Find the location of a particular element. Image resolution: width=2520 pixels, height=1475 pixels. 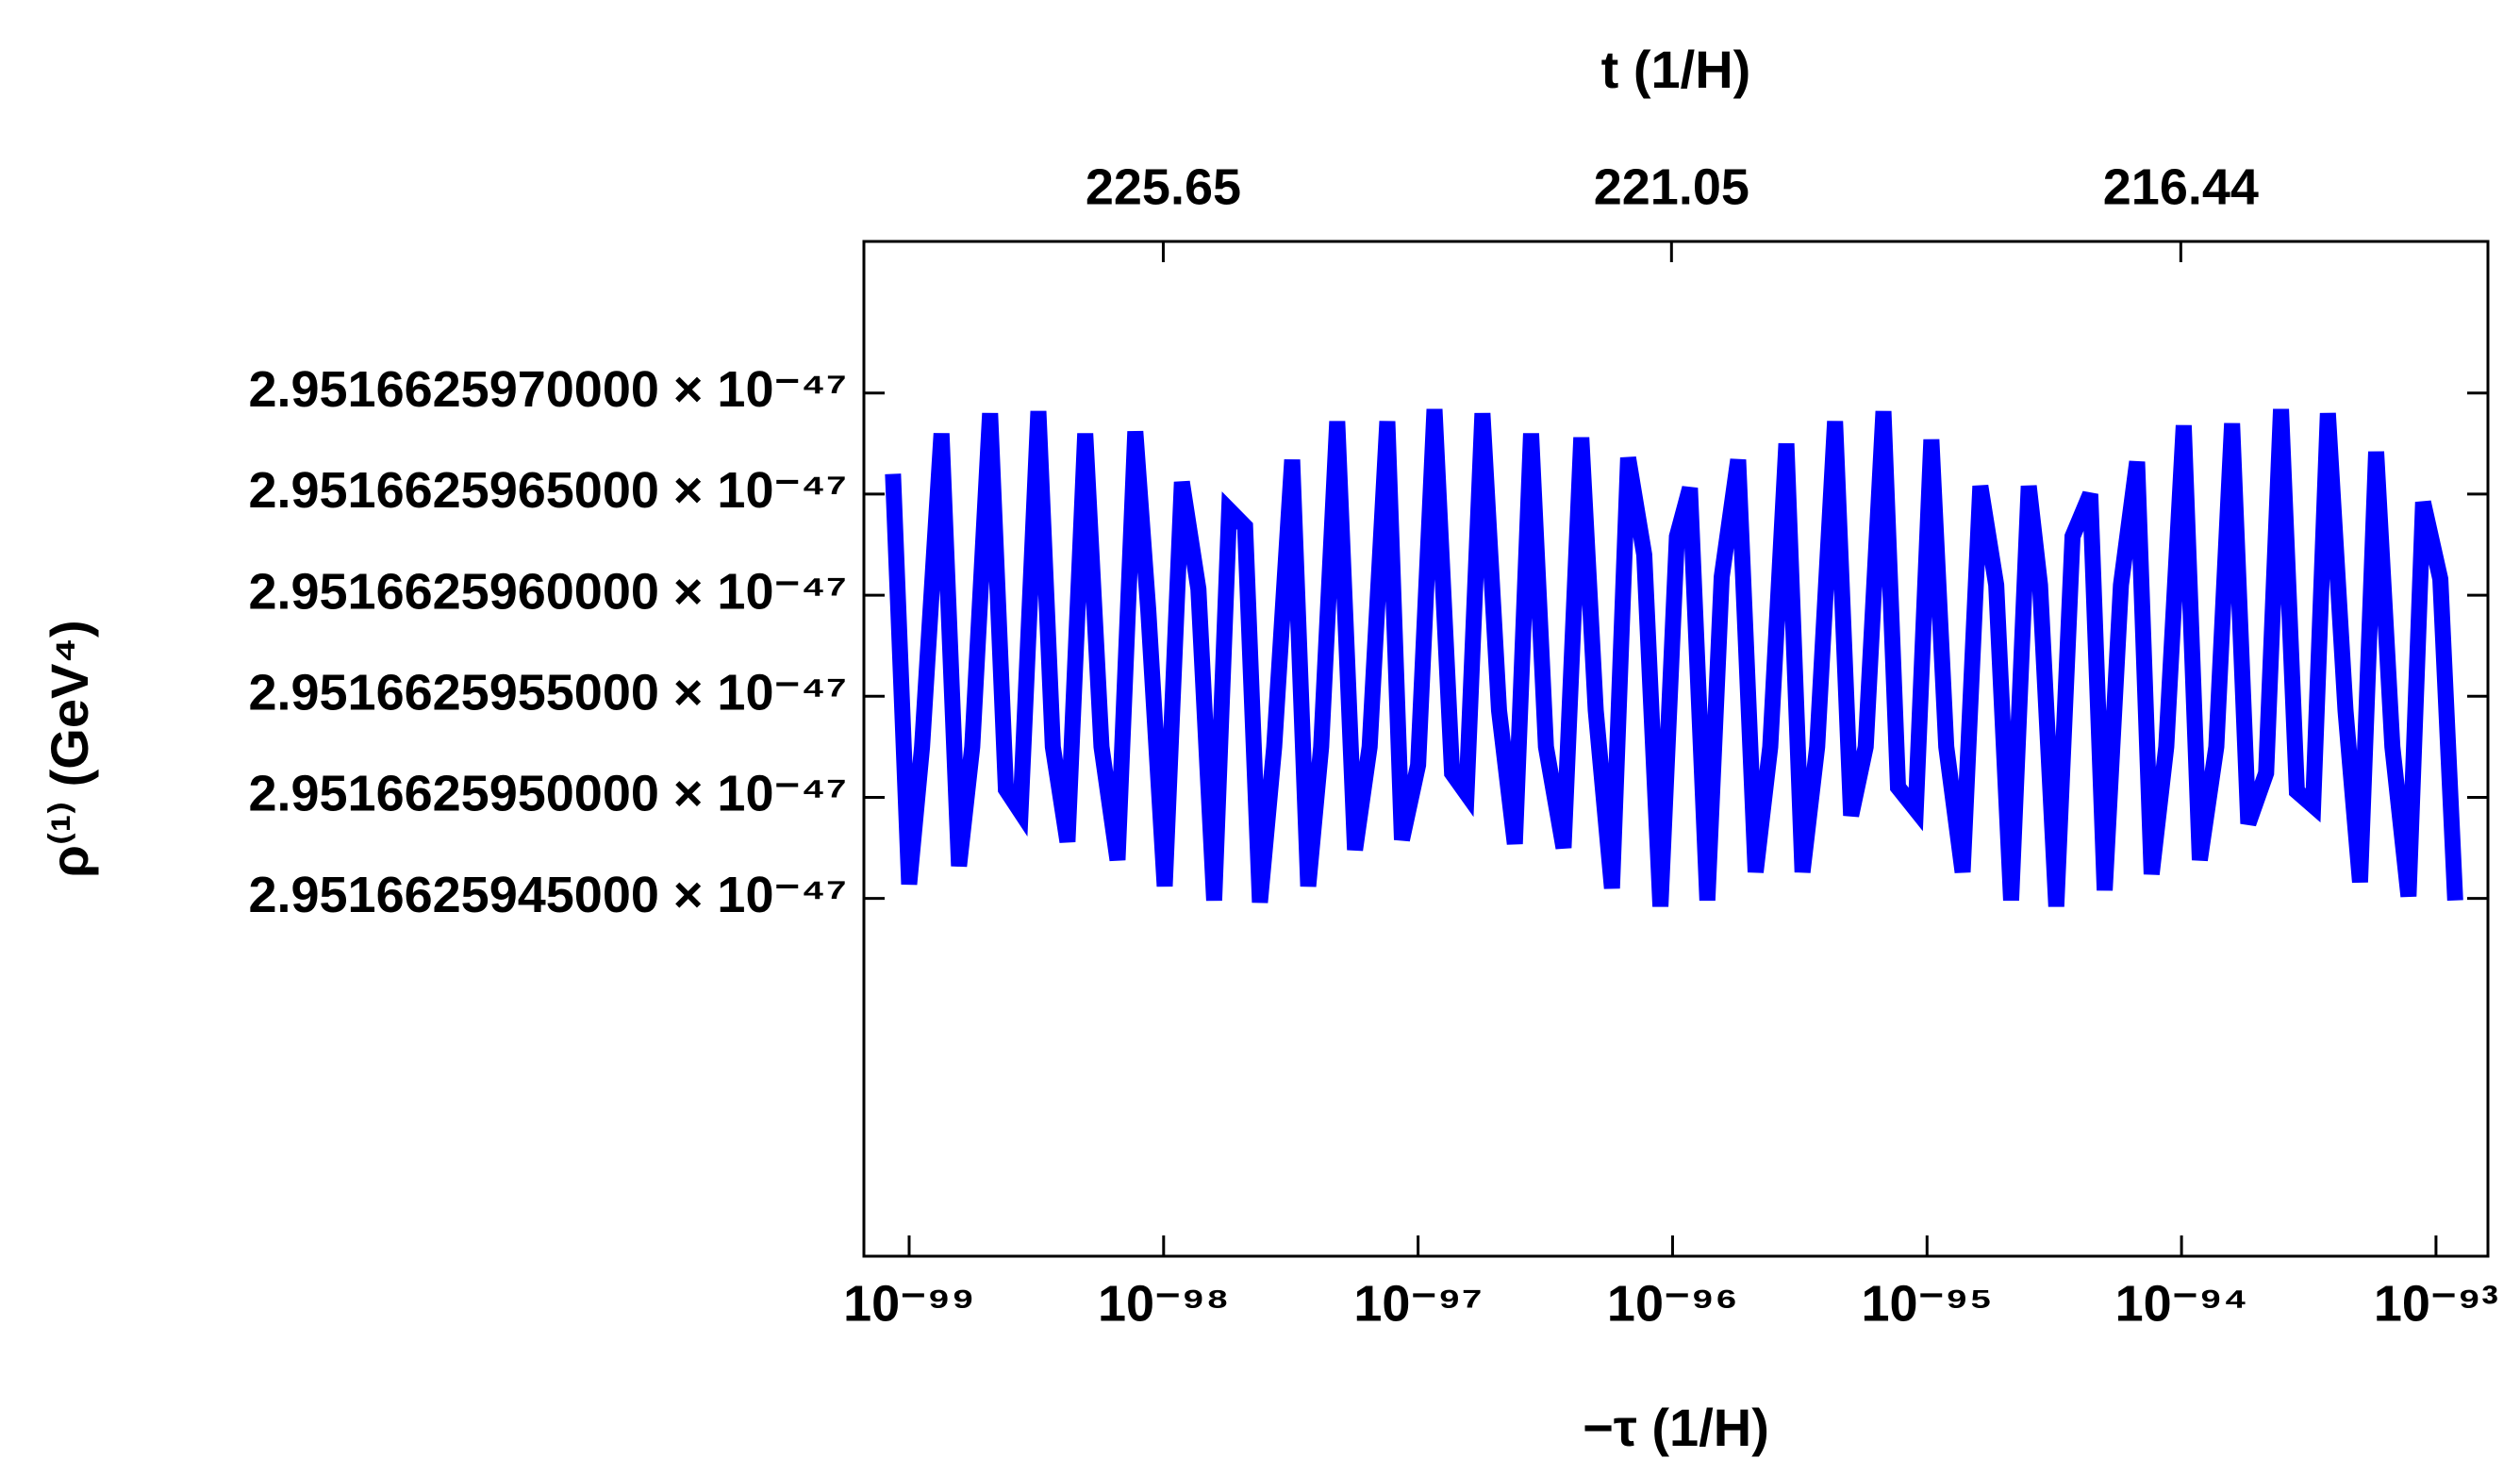

x-tick-label: 10⁻⁹⁷ is located at coordinates (1417, 1303).